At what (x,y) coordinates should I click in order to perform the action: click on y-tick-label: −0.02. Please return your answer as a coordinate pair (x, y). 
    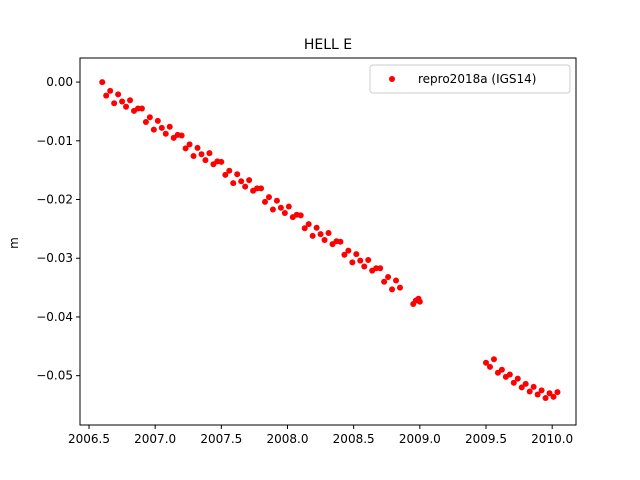
    Looking at the image, I should click on (54, 200).